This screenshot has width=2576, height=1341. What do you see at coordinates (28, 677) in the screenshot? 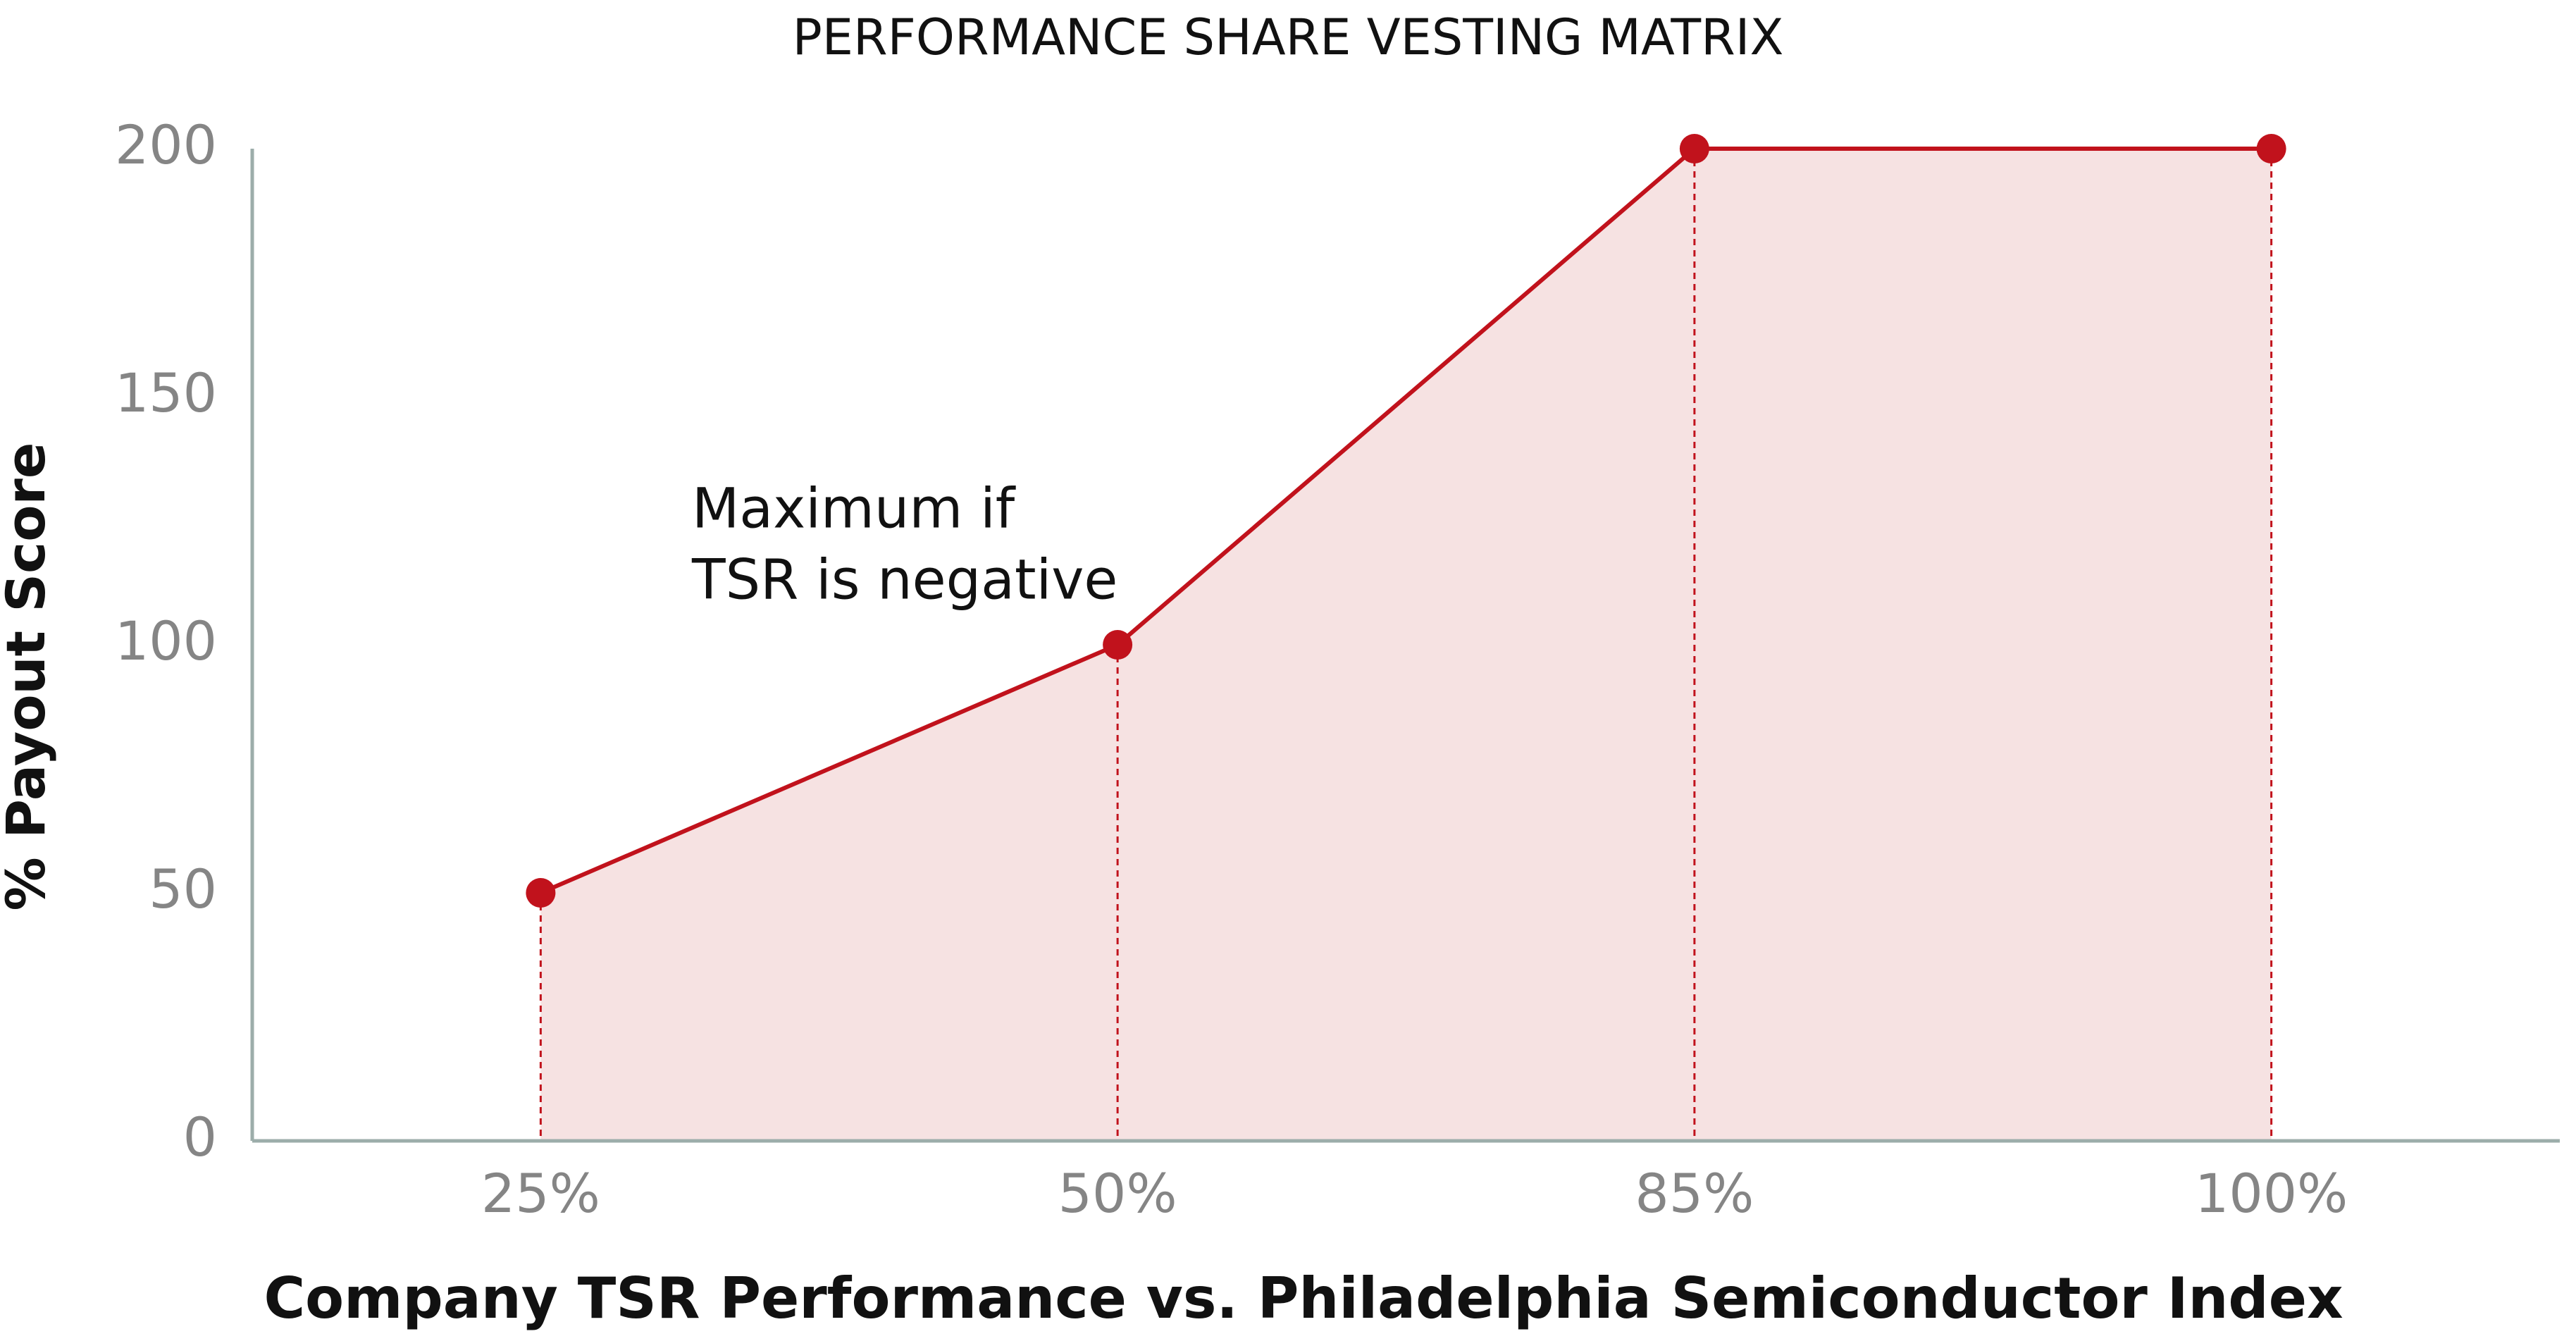
I see `y-axis-label: % Payout Score` at bounding box center [28, 677].